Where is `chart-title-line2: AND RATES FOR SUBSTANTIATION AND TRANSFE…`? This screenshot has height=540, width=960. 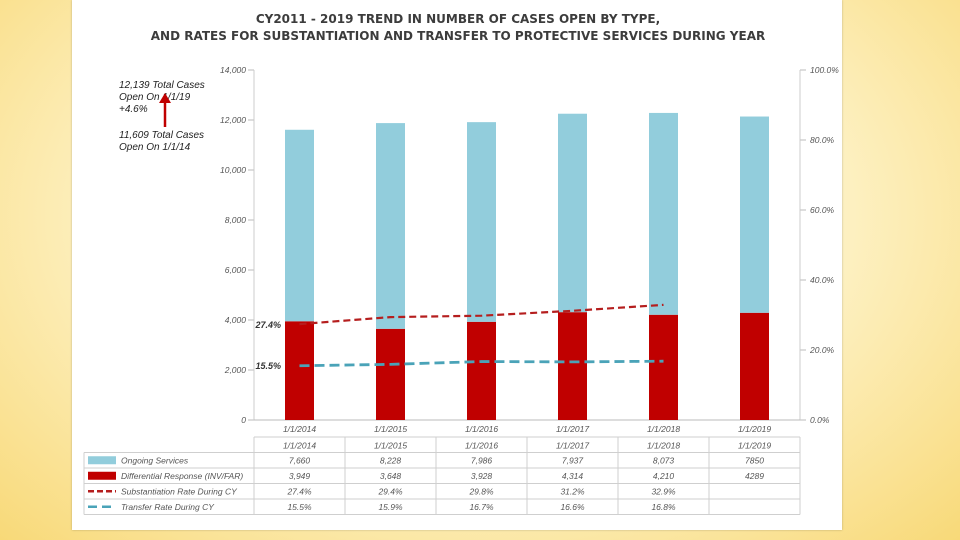
chart-title-line2: AND RATES FOR SUBSTANTIATION AND TRANSFE… is located at coordinates (458, 36).